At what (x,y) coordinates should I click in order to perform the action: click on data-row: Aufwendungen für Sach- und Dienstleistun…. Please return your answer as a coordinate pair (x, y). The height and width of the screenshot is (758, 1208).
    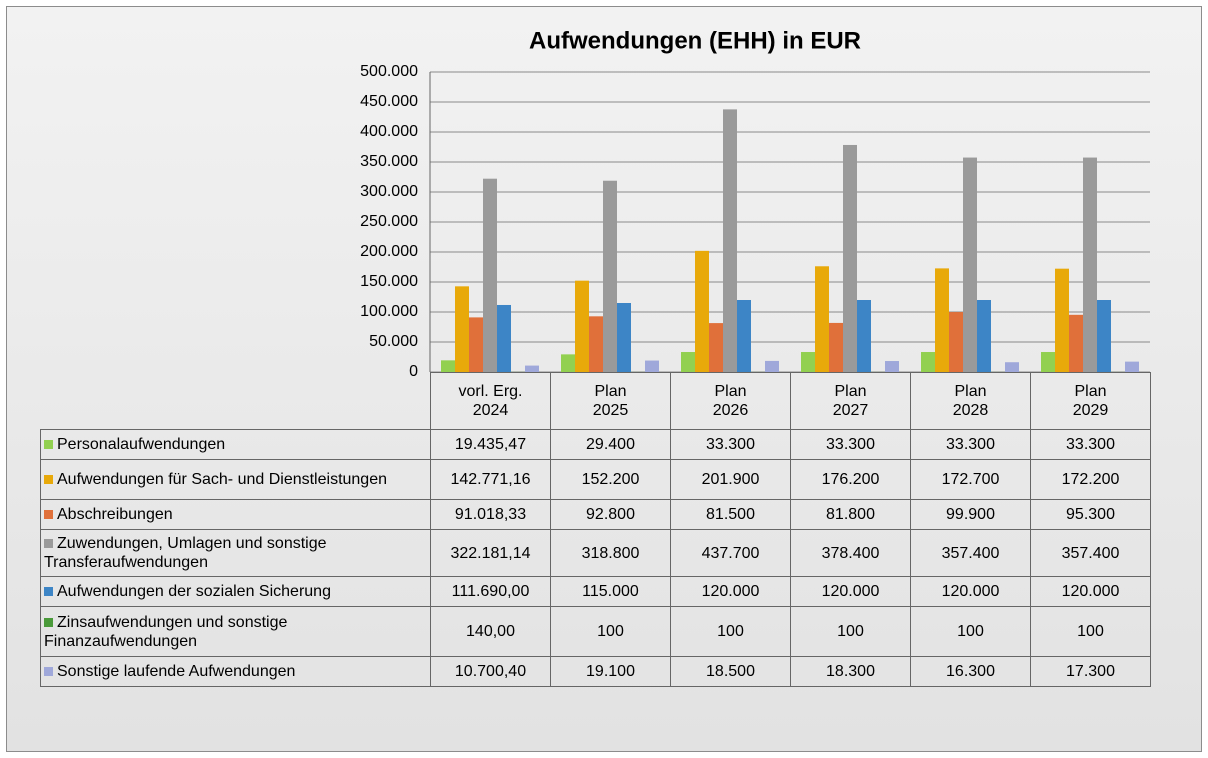
    Looking at the image, I should click on (595, 479).